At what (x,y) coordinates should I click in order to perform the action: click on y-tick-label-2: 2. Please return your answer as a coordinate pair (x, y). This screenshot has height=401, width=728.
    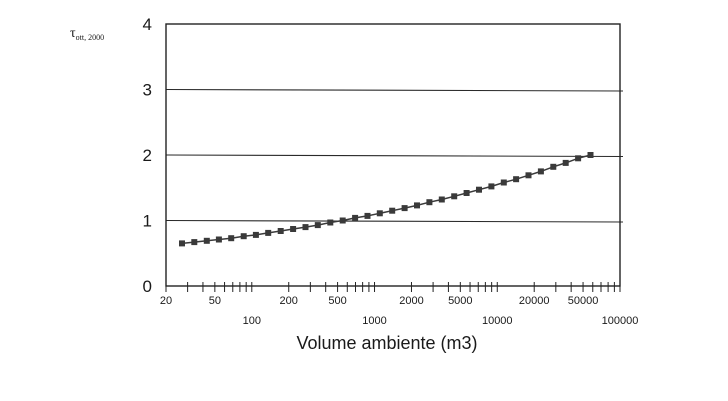
    Looking at the image, I should click on (147, 155).